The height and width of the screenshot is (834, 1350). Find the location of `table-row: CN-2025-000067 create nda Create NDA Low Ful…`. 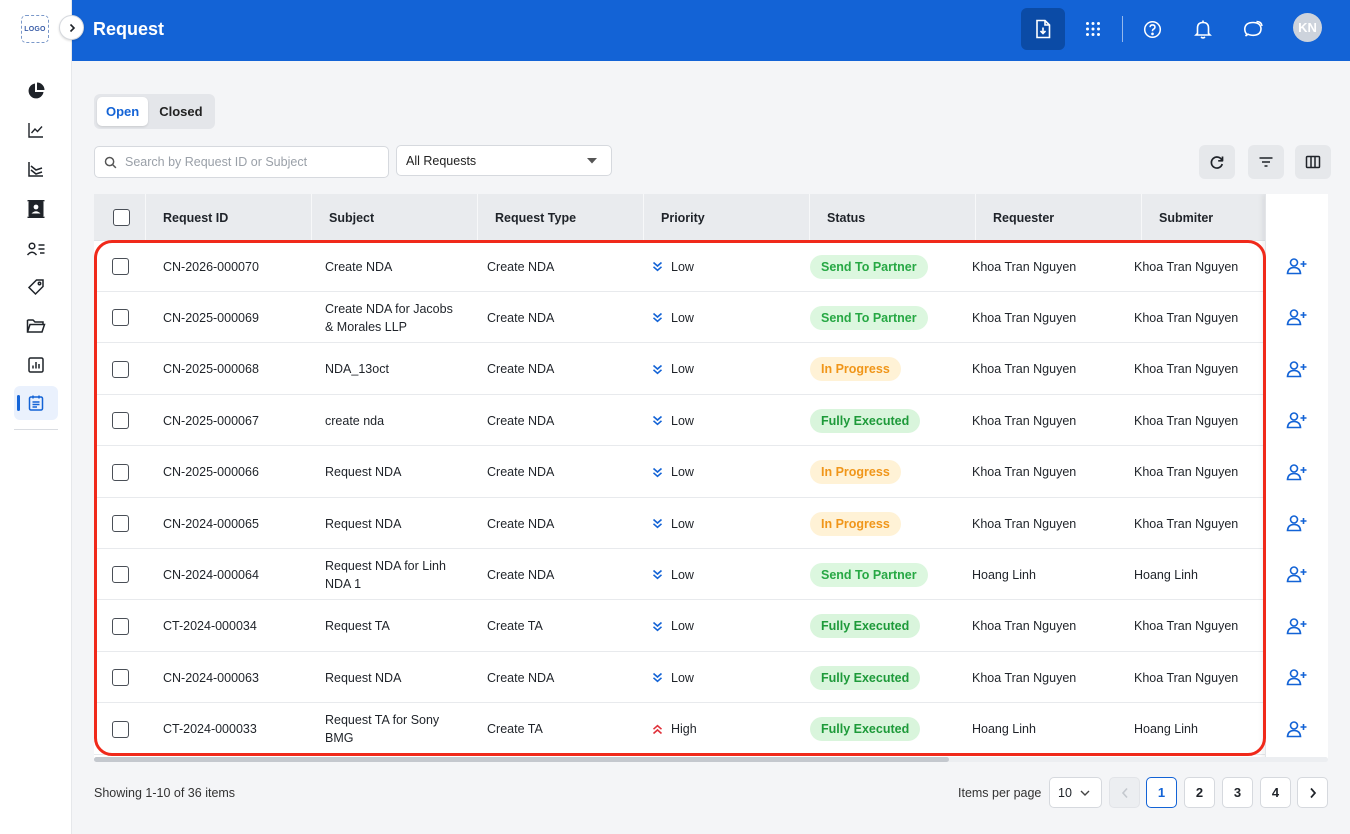

table-row: CN-2025-000067 create nda Create NDA Low Ful… is located at coordinates (711, 421).